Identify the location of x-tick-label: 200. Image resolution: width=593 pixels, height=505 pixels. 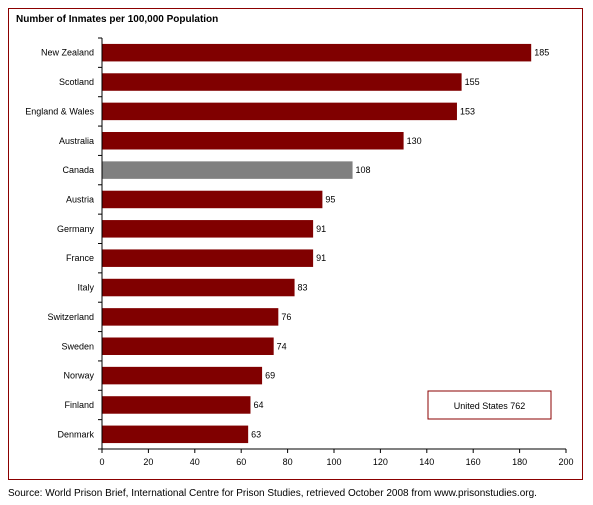
(565, 462).